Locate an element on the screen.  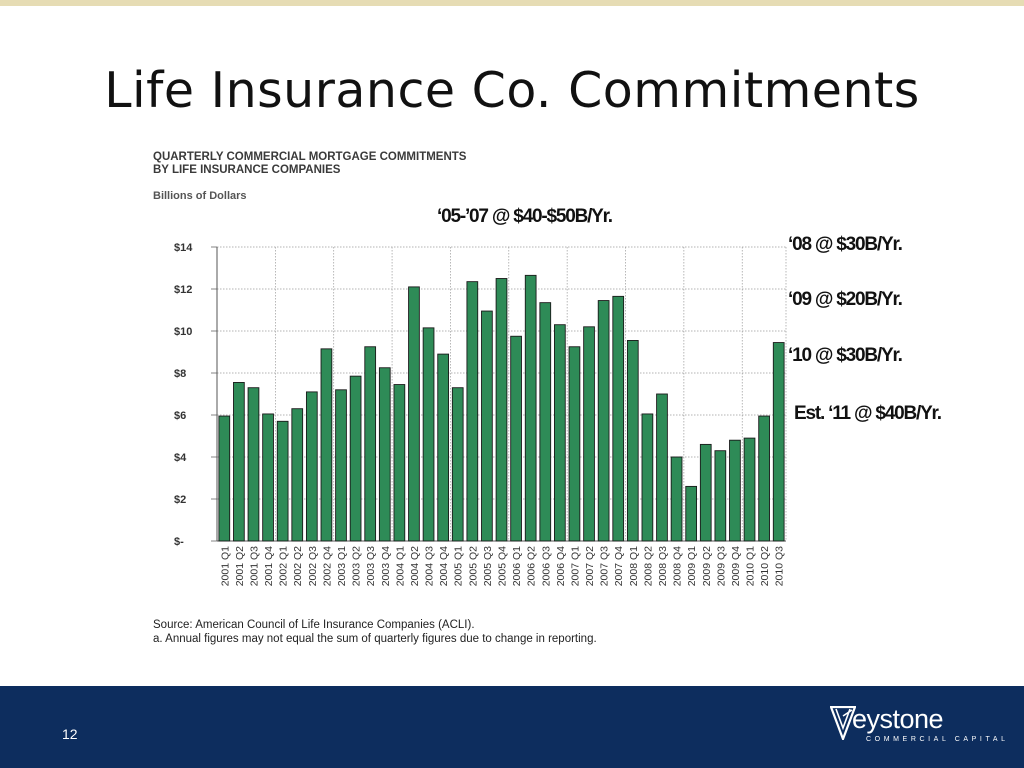
x-tick-label: 2003 Q3 is located at coordinates (371, 566).